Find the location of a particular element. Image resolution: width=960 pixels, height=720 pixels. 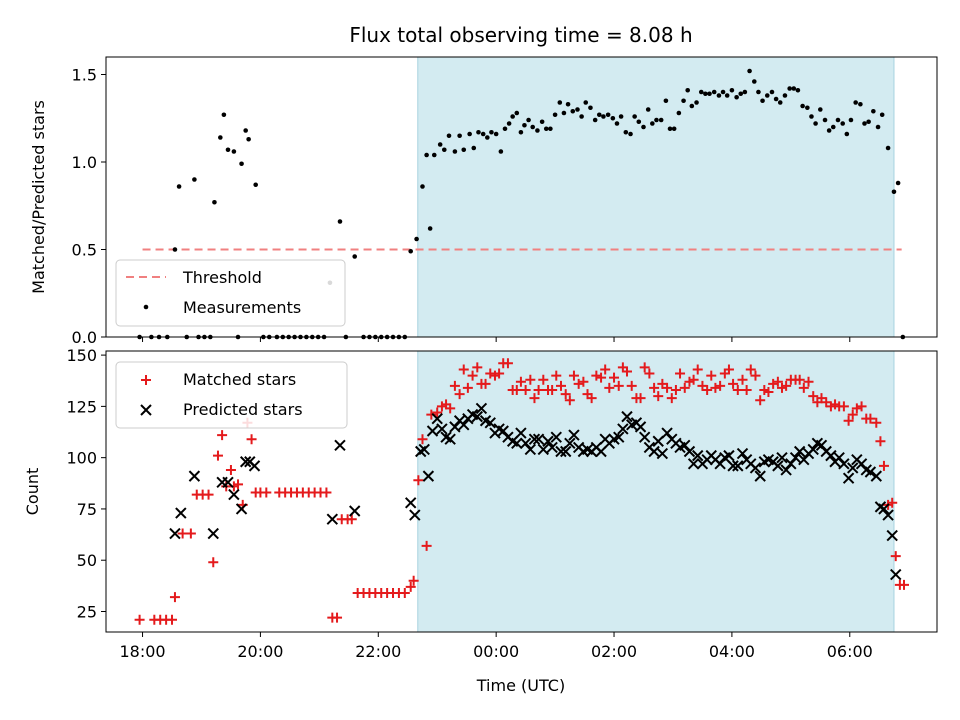

legend-box is located at coordinates (230, 293).